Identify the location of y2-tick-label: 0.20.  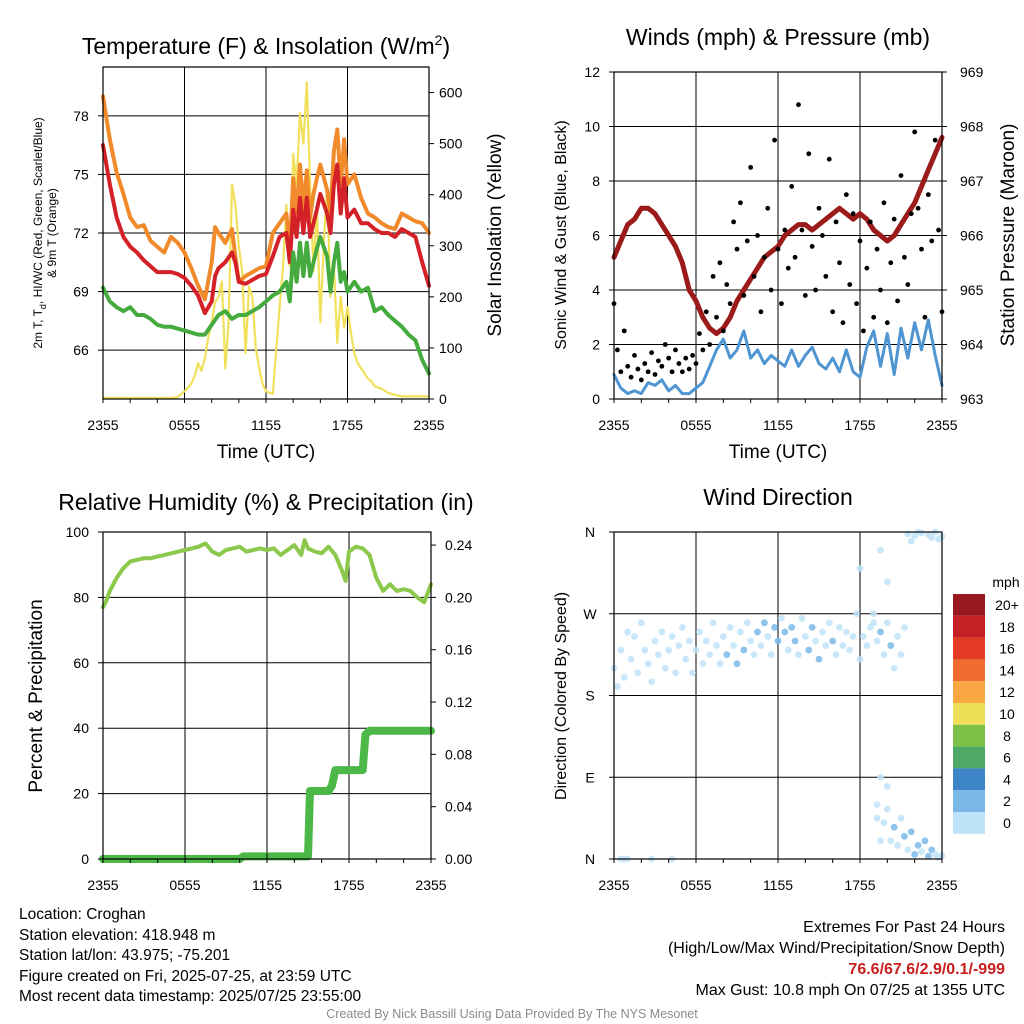
(458, 597).